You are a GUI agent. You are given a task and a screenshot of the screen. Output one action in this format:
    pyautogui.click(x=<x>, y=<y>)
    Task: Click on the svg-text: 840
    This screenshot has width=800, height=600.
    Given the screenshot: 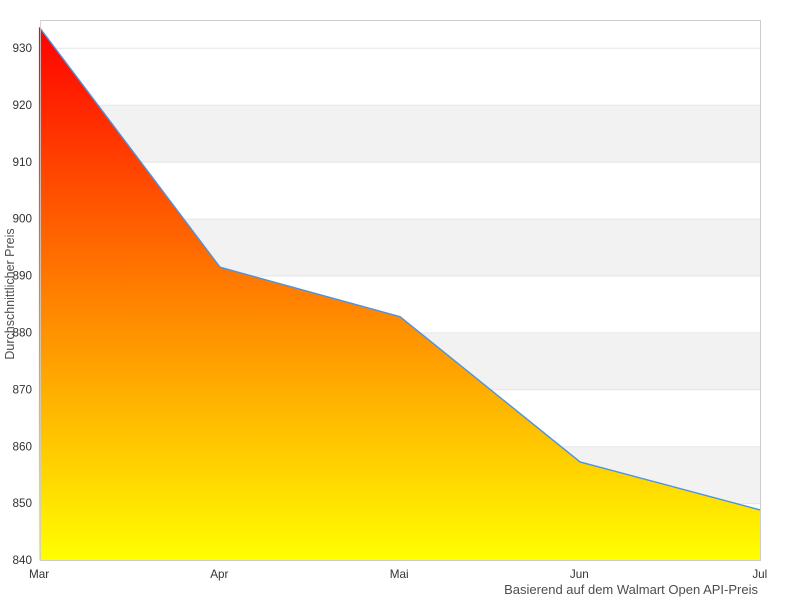 What is the action you would take?
    pyautogui.click(x=22, y=560)
    